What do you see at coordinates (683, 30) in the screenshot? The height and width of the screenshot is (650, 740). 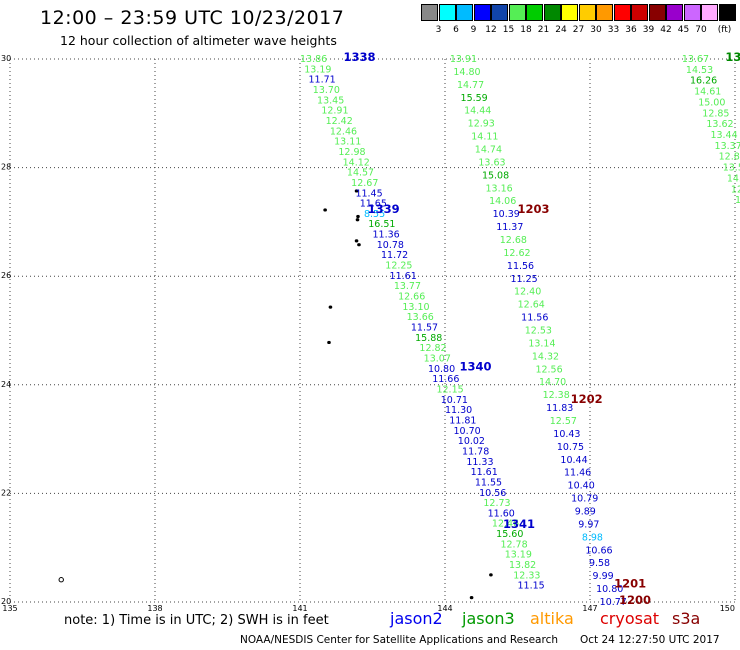 I see `legend-label: 45` at bounding box center [683, 30].